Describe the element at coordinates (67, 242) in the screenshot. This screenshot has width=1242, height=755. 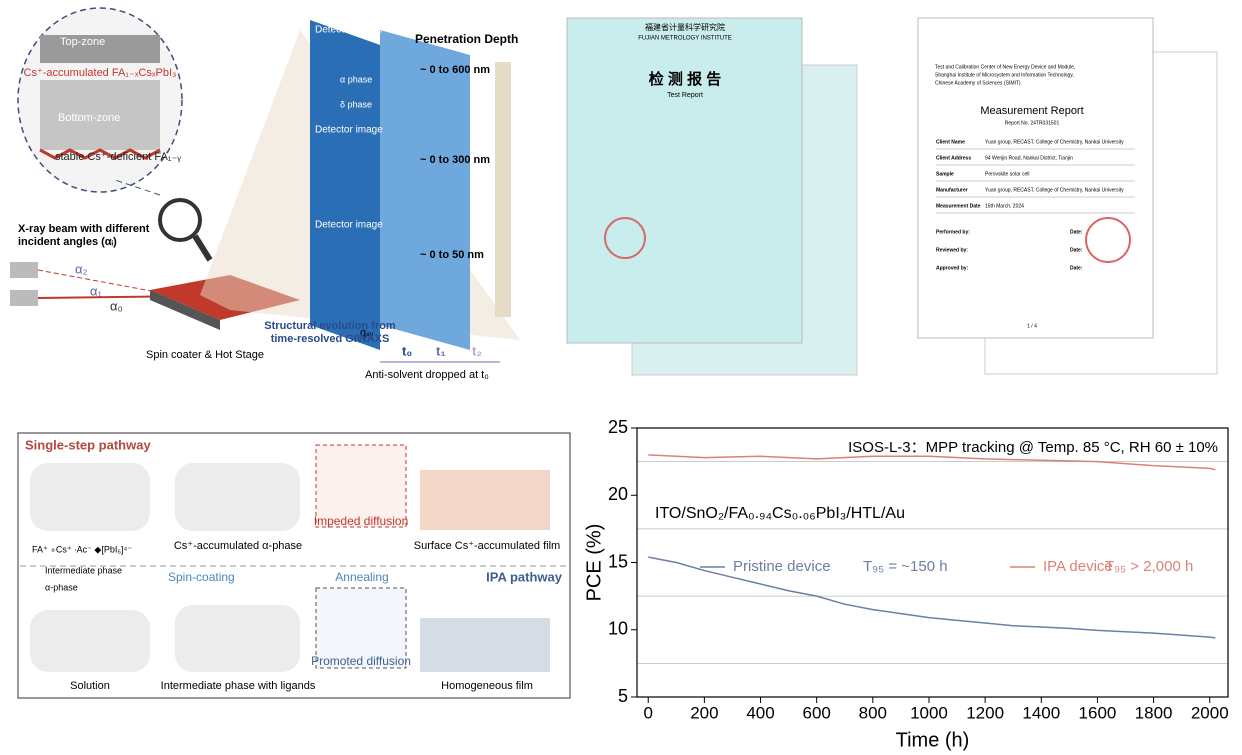
I see `label: incident angles (αᵢ)` at that location.